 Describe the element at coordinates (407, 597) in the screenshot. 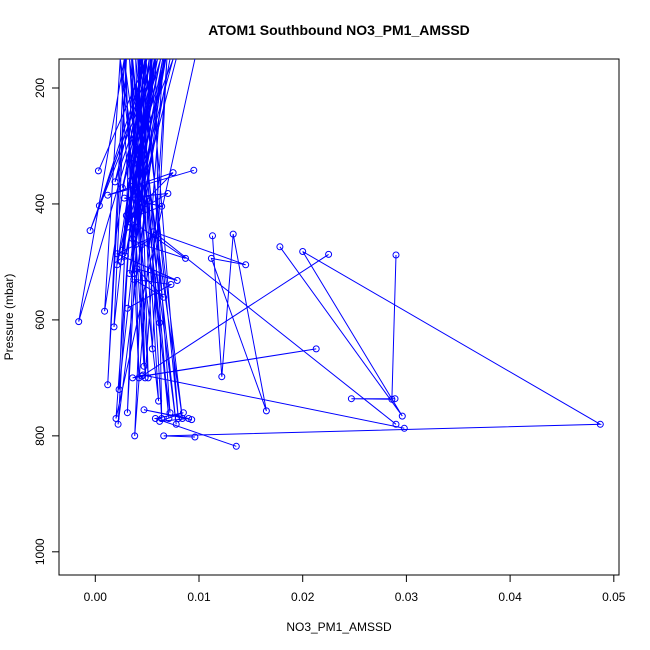

I see `x-tick-label: 0.03` at that location.